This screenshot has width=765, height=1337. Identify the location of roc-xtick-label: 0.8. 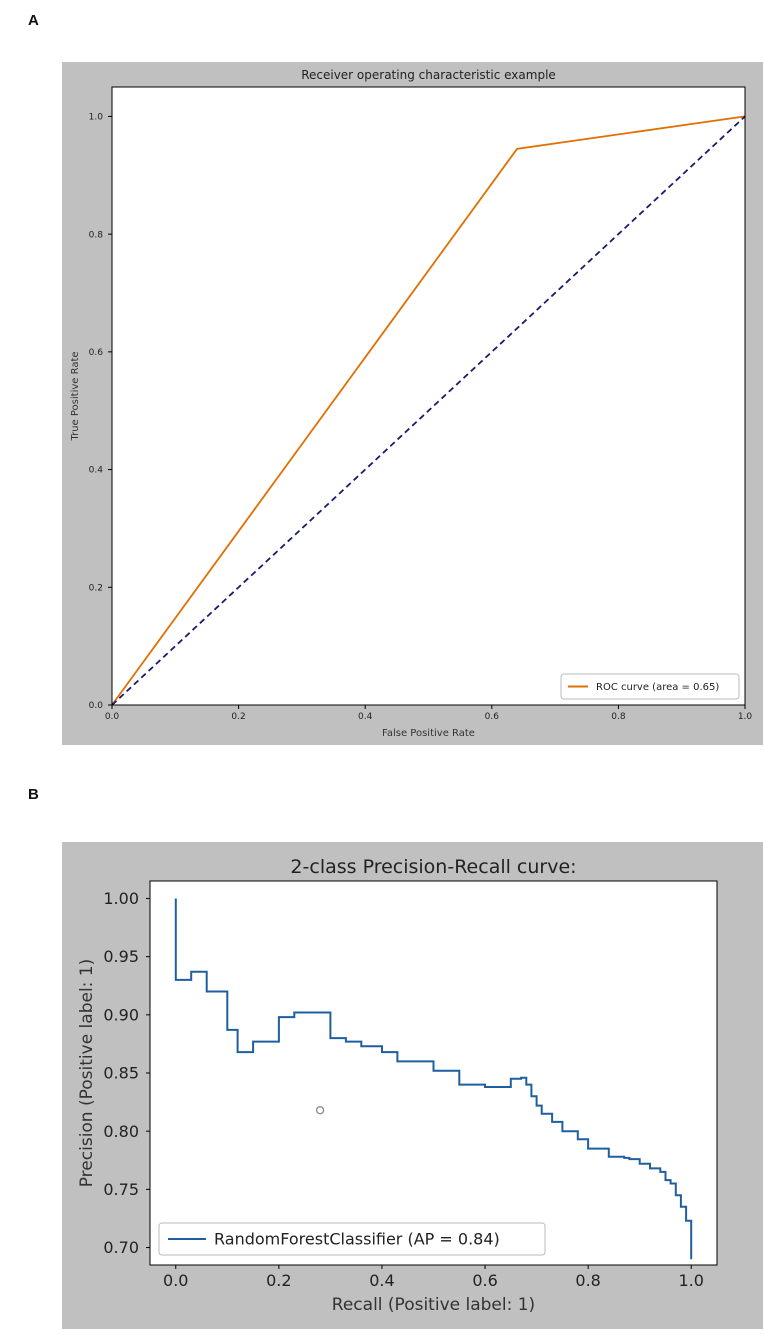
(618, 717).